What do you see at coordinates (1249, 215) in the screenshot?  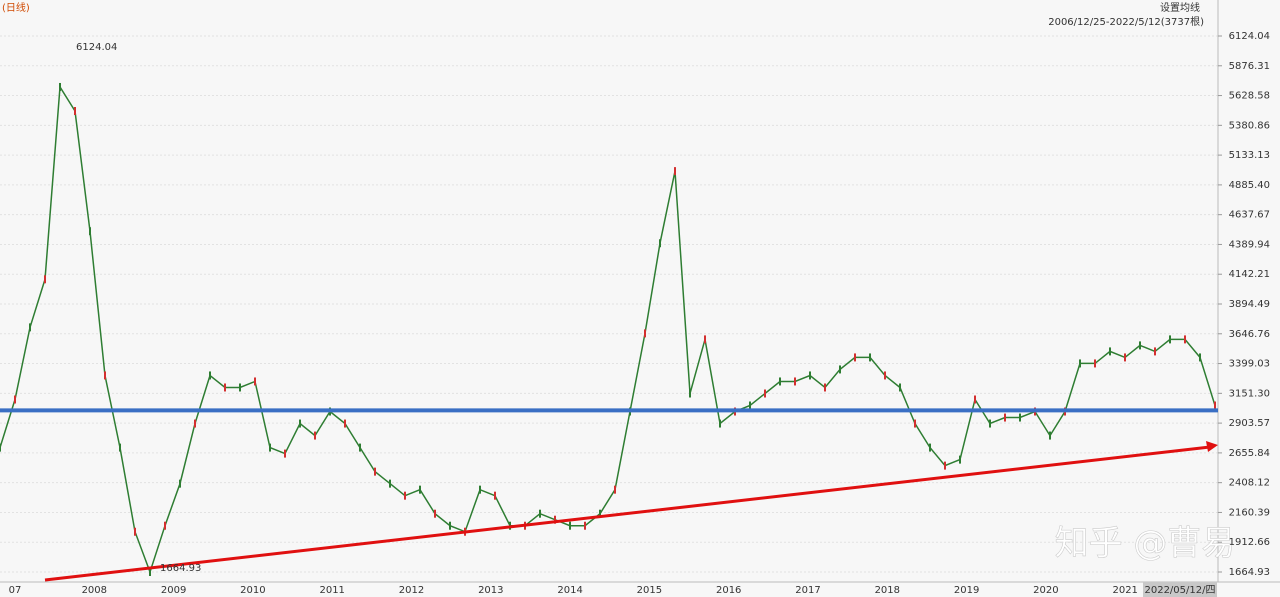 I see `y-tick-label: 4637.67` at bounding box center [1249, 215].